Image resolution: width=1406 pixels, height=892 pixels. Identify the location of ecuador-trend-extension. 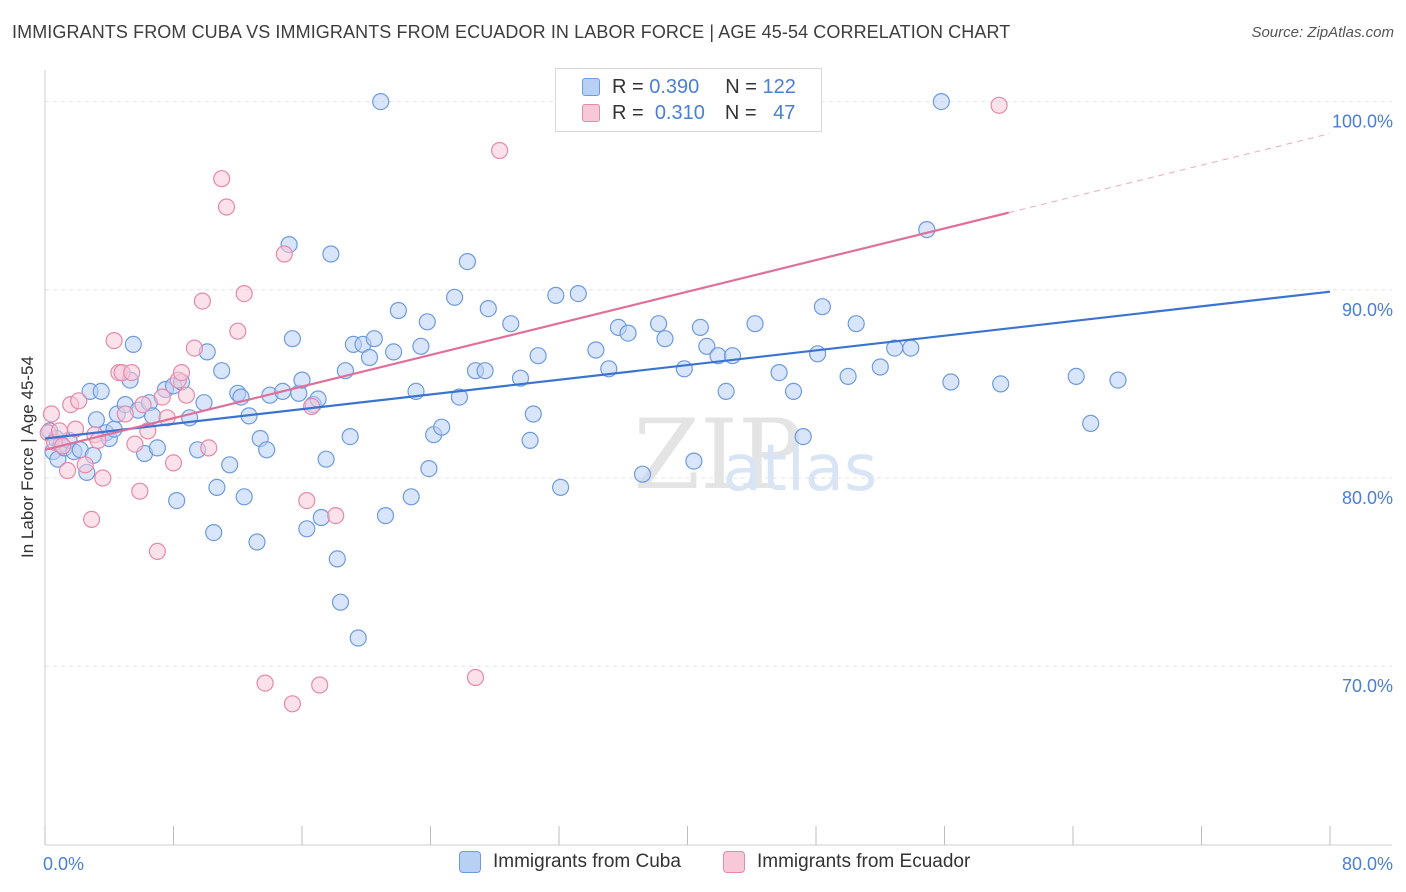
(1169, 173).